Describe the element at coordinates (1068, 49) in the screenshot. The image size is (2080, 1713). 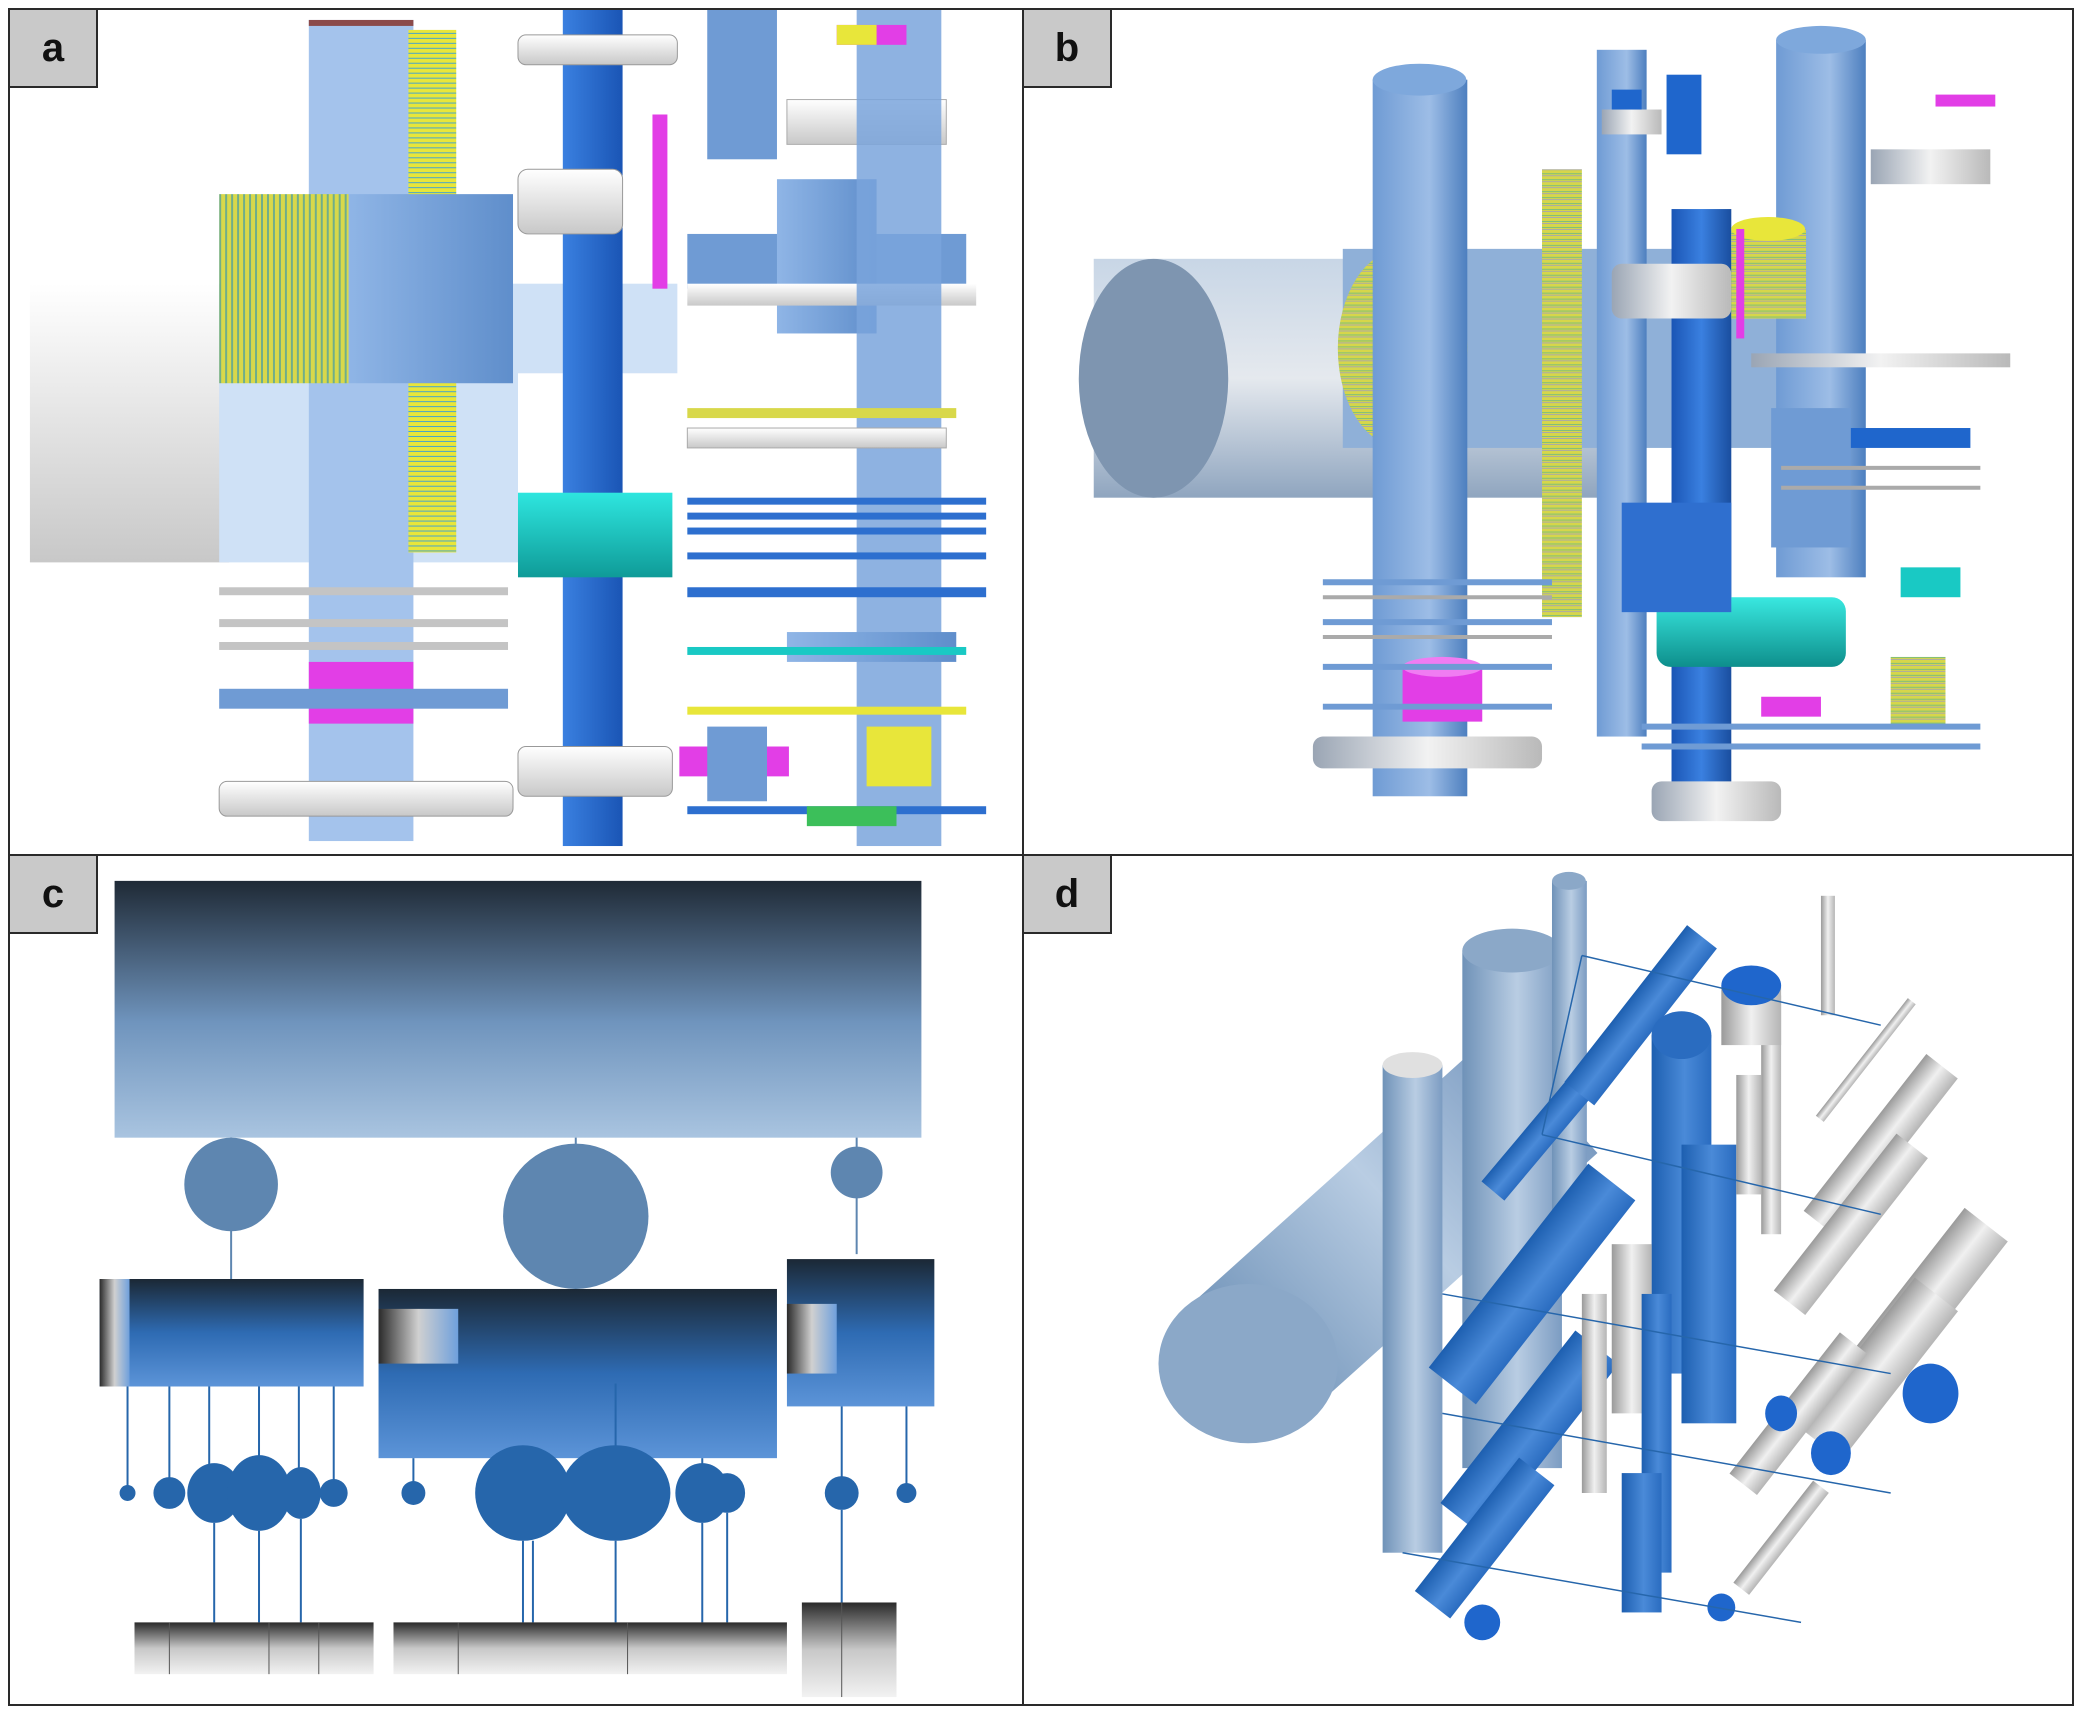
I see `panel-label-b: b` at that location.